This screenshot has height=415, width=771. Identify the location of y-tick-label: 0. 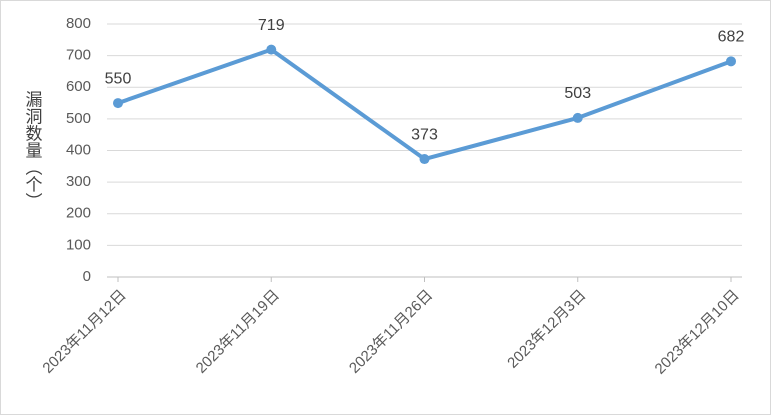
(87, 276).